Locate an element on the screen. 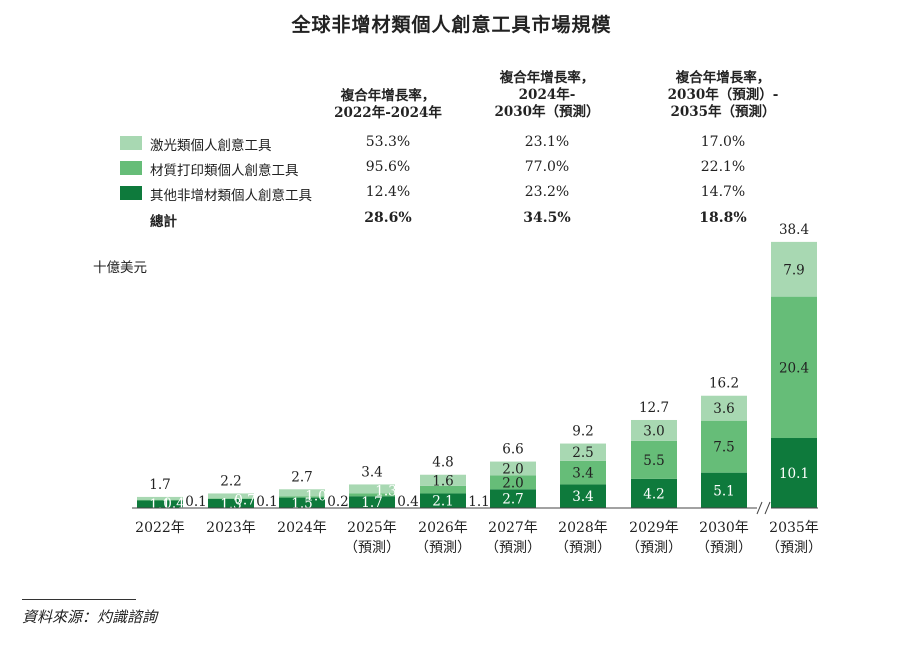 This screenshot has width=903, height=653. total-label: 總計 is located at coordinates (163, 222).